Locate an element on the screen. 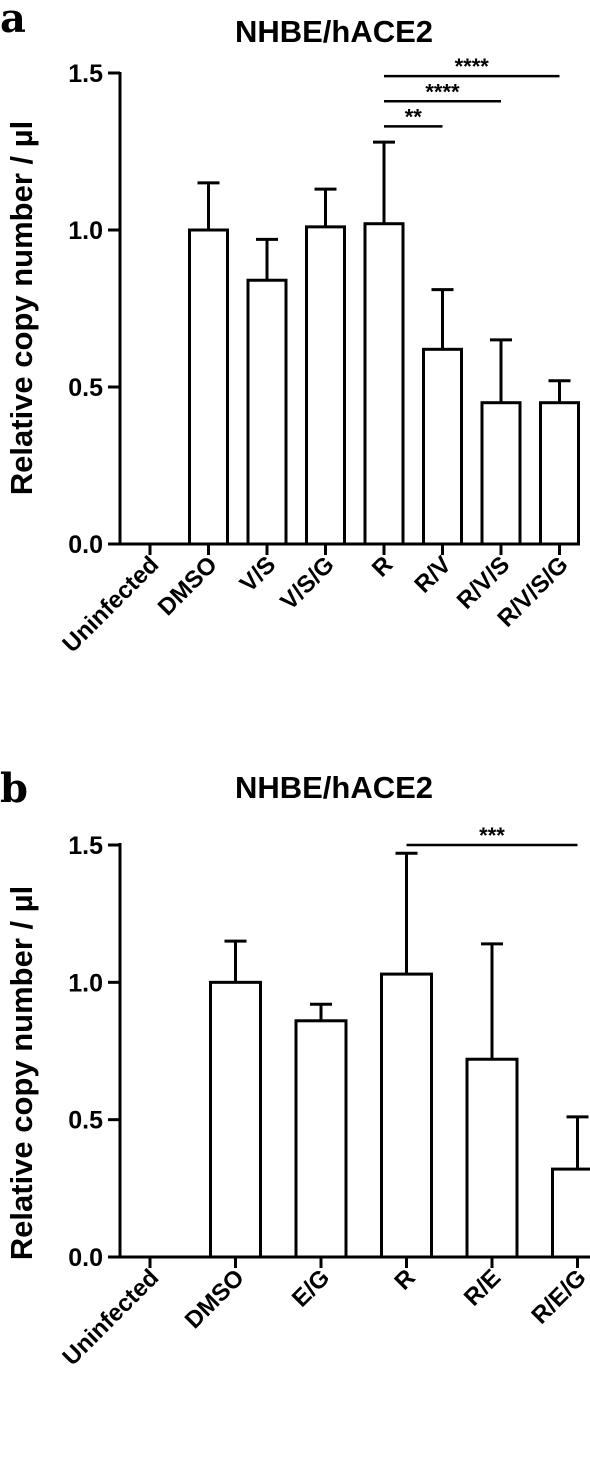 The width and height of the screenshot is (590, 1470). error-bars-a is located at coordinates (384, 271).